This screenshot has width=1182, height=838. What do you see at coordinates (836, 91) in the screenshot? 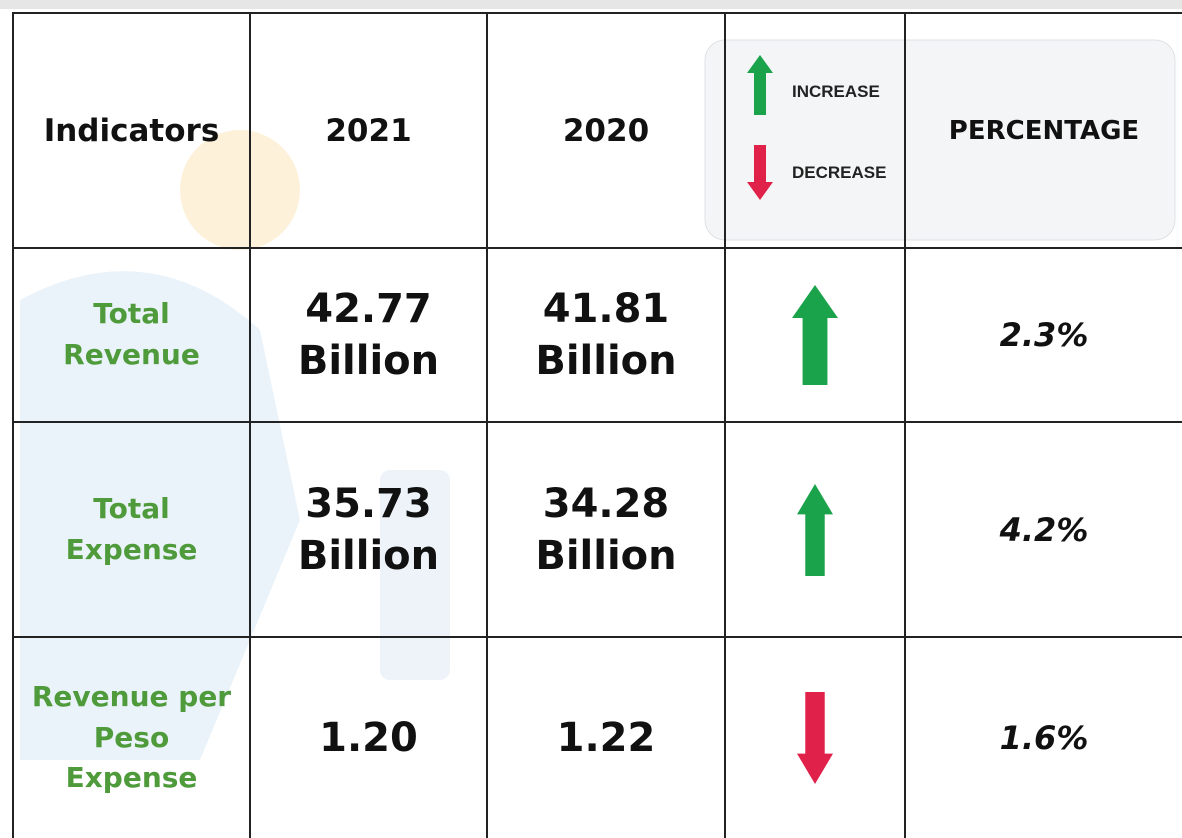
I see `legend-increase: INCREASE` at bounding box center [836, 91].